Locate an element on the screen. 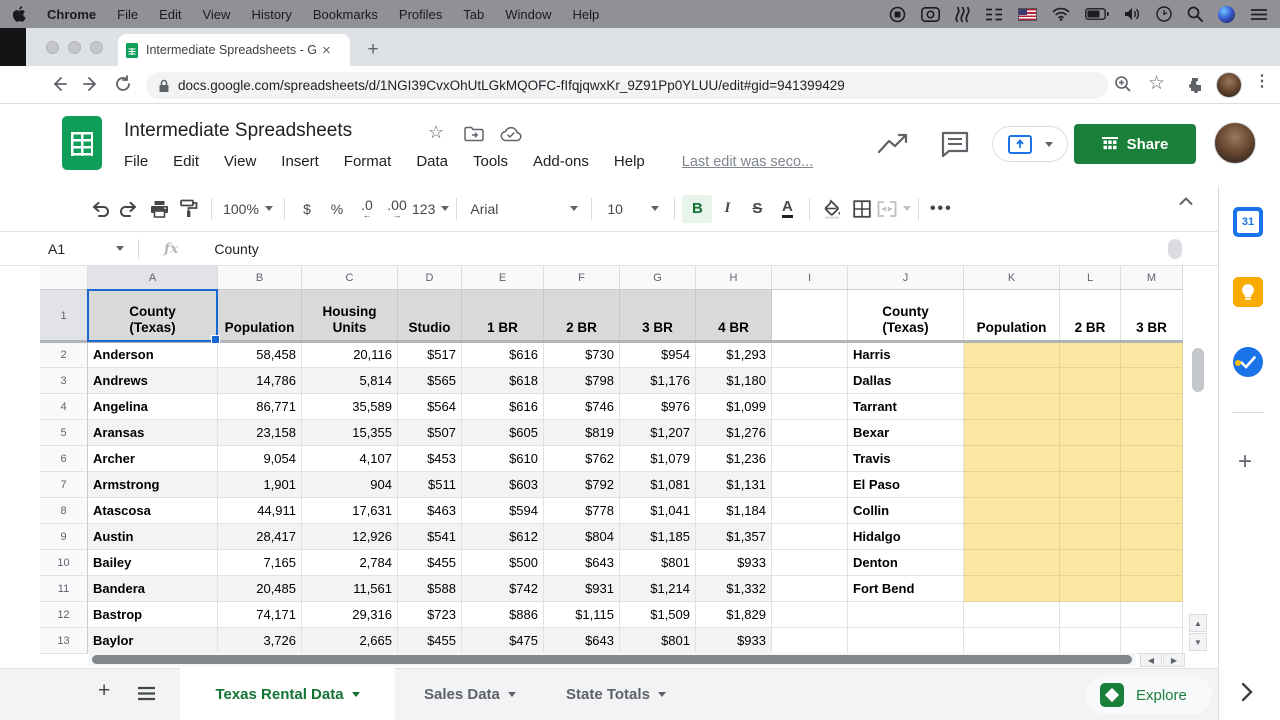 This screenshot has width=1280, height=720. zoom-page-icon is located at coordinates (1123, 84).